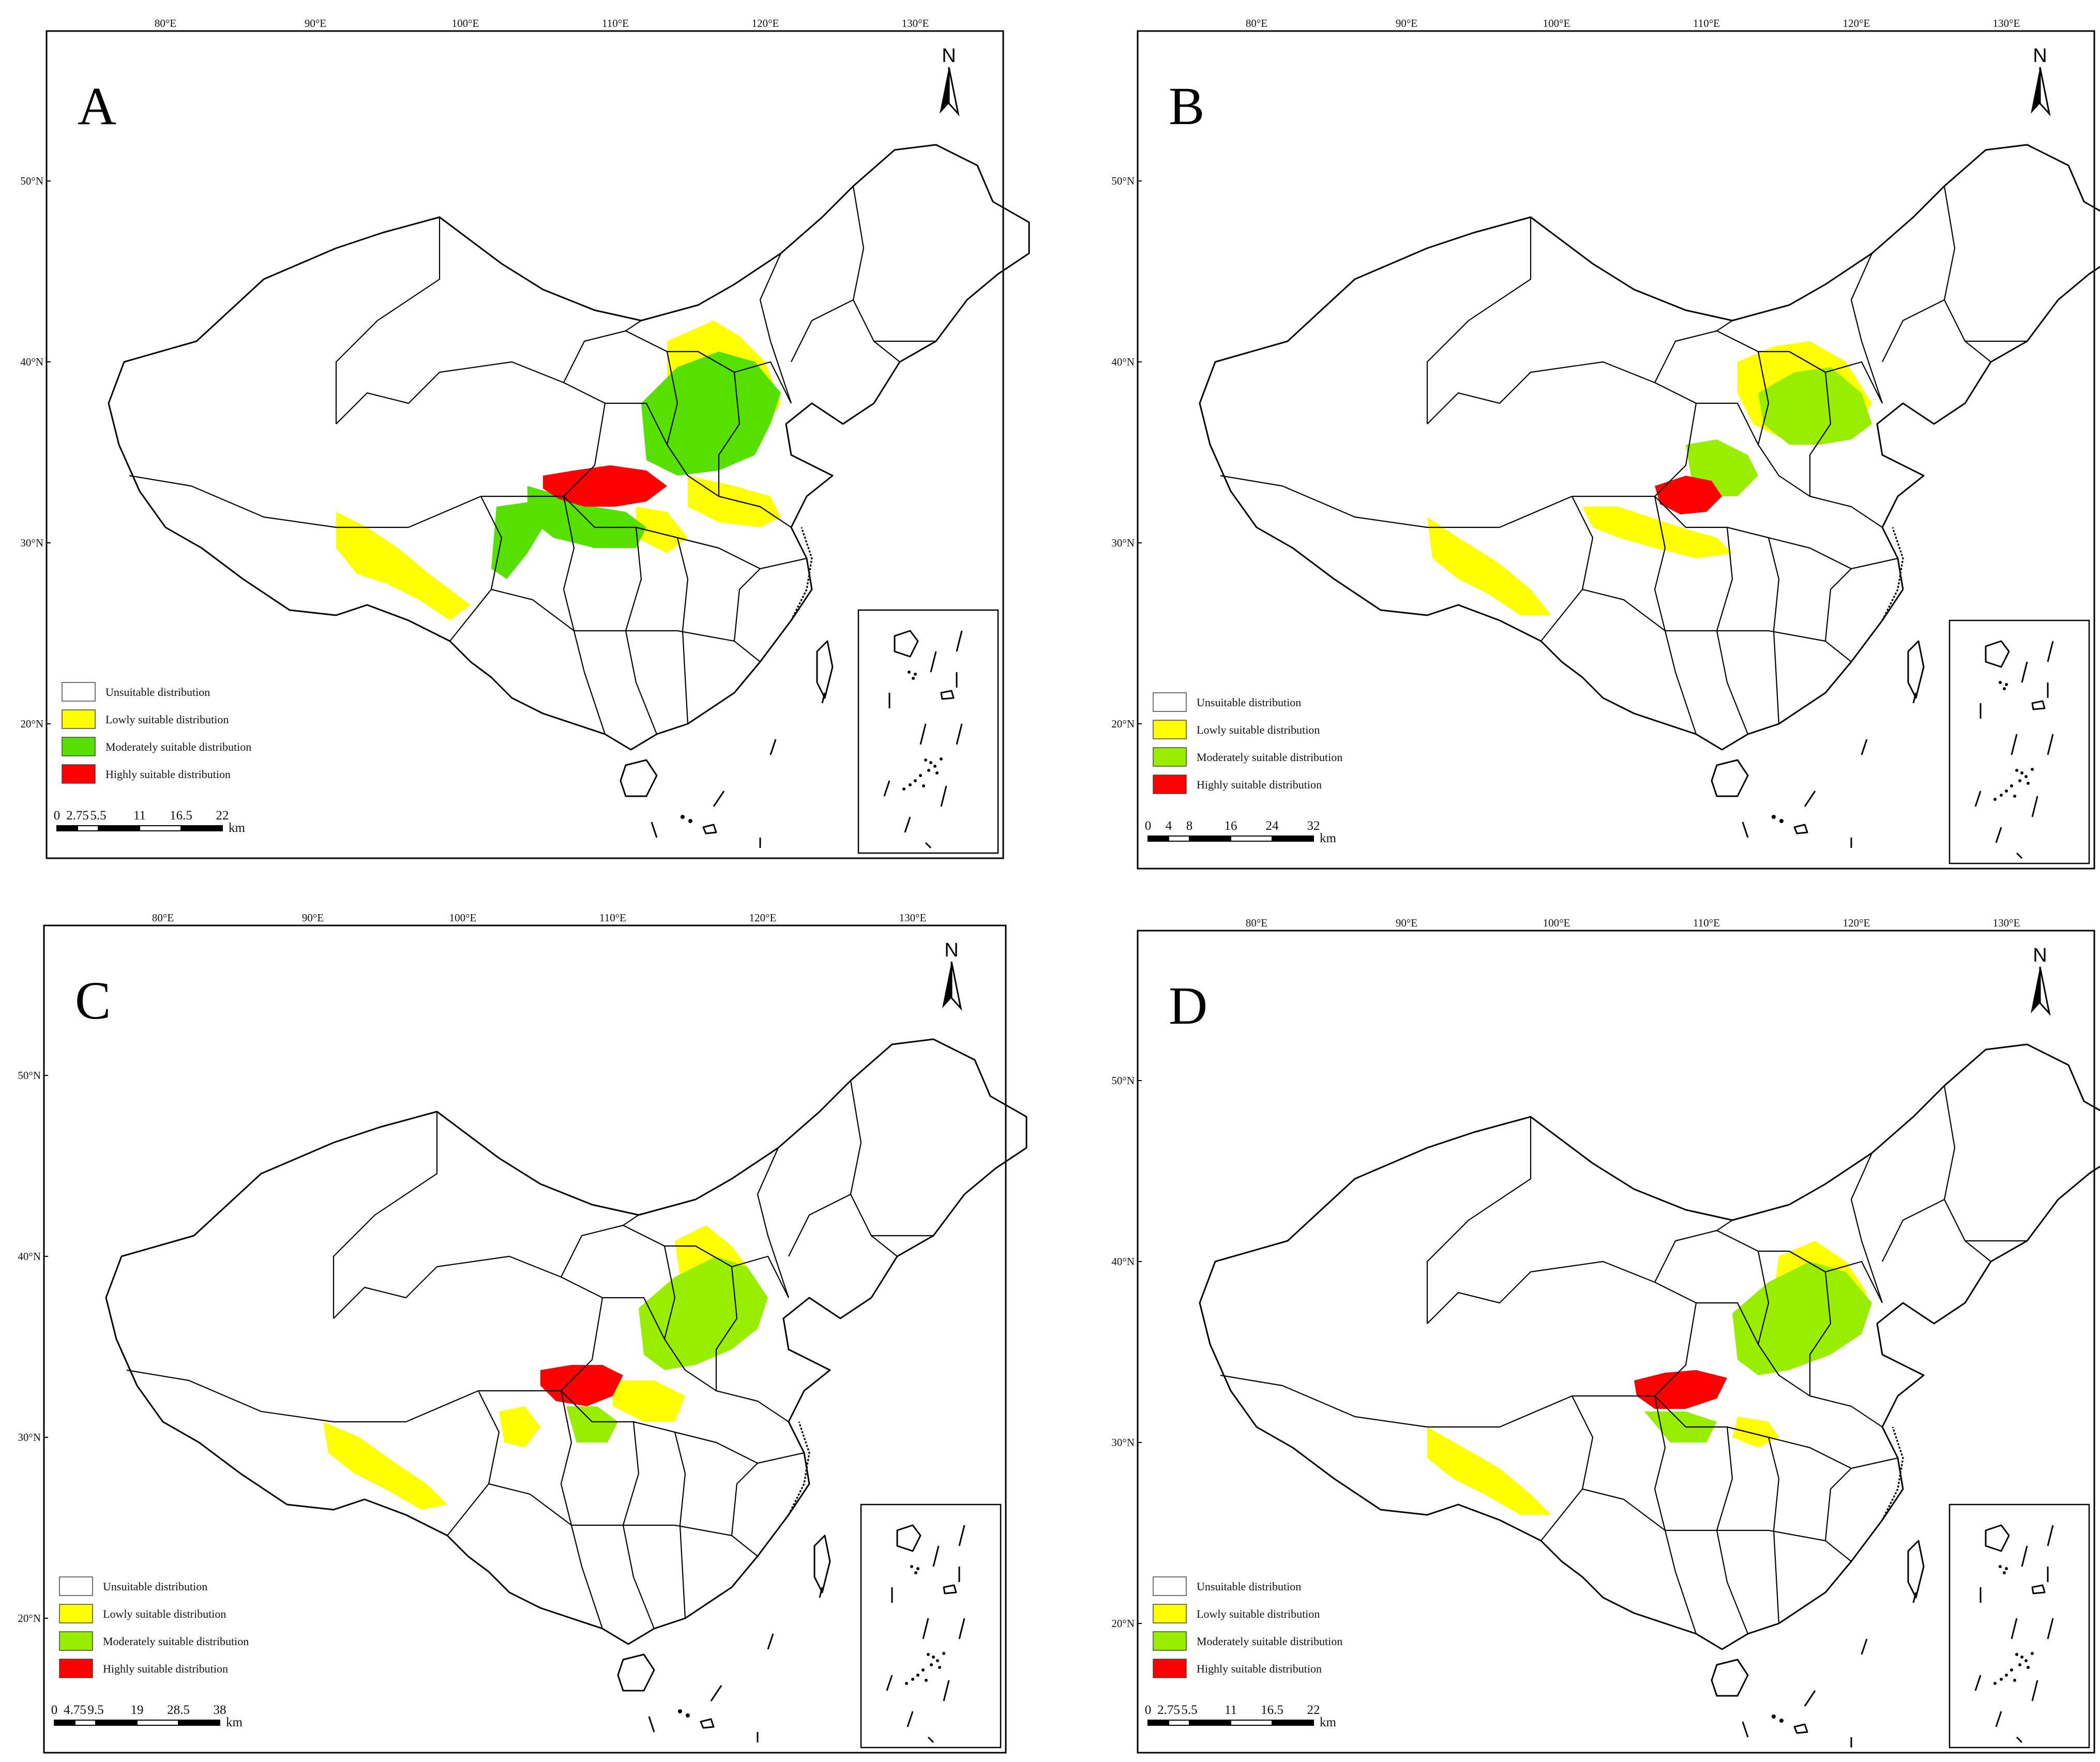 This screenshot has width=2100, height=1762. I want to click on scale-tick-label: 9.5, so click(95, 1710).